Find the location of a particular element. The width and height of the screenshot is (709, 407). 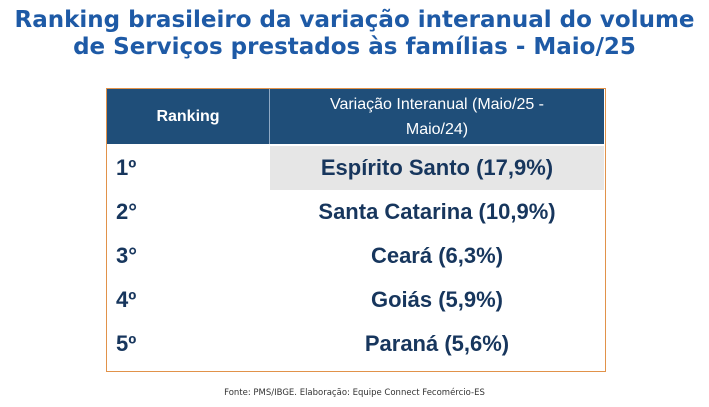

table-row: 3° Ceará (6,3%) is located at coordinates (355, 256).